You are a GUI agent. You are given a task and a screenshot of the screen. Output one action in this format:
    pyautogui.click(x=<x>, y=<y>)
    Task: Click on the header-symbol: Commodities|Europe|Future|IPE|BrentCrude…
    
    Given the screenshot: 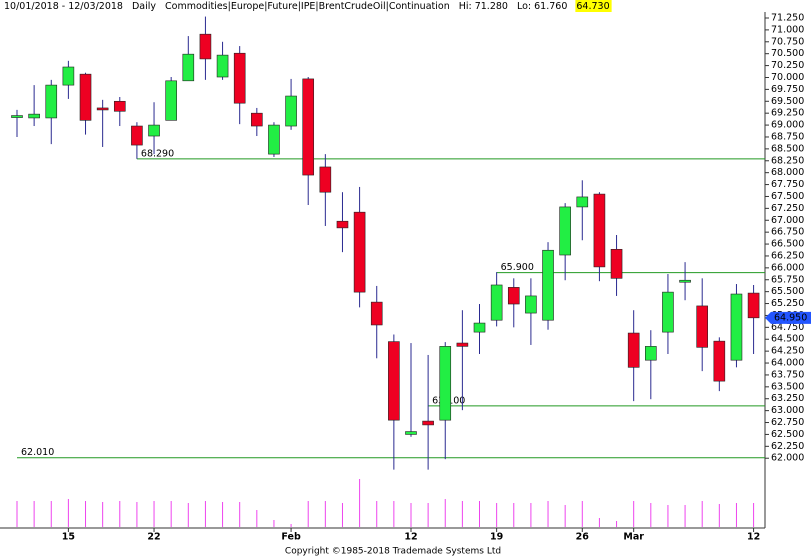 What is the action you would take?
    pyautogui.click(x=307, y=6)
    